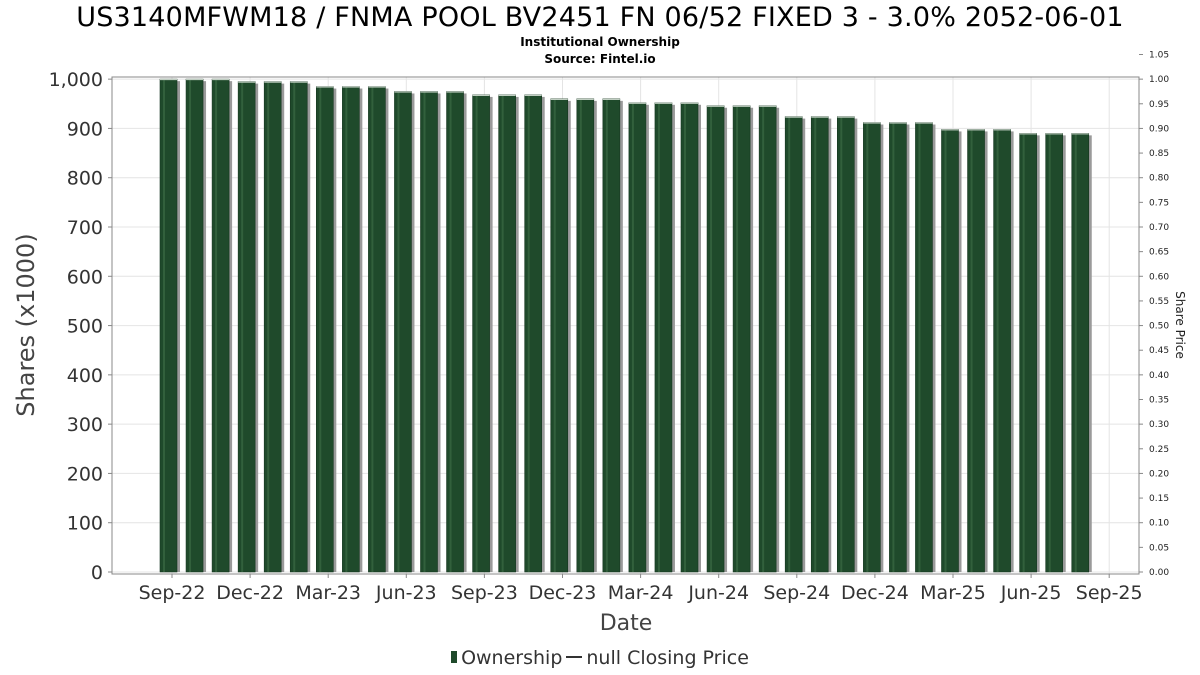 Image resolution: width=1200 pixels, height=675 pixels. I want to click on y2-axis-title: Share Price, so click(1180, 325).